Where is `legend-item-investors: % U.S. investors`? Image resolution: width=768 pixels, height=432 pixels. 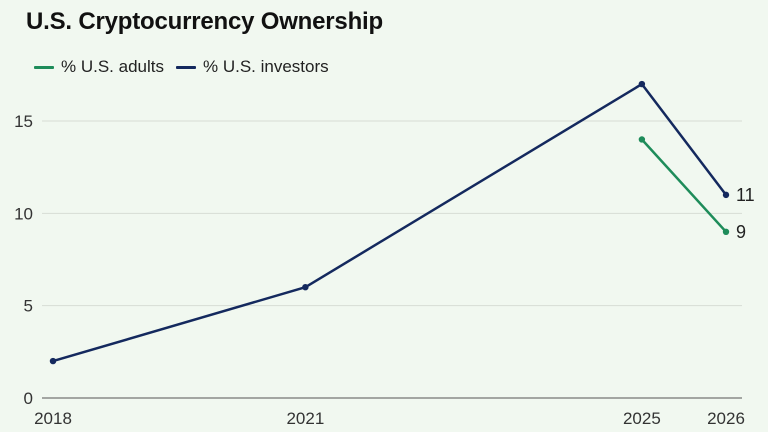 legend-item-investors: % U.S. investors is located at coordinates (252, 67).